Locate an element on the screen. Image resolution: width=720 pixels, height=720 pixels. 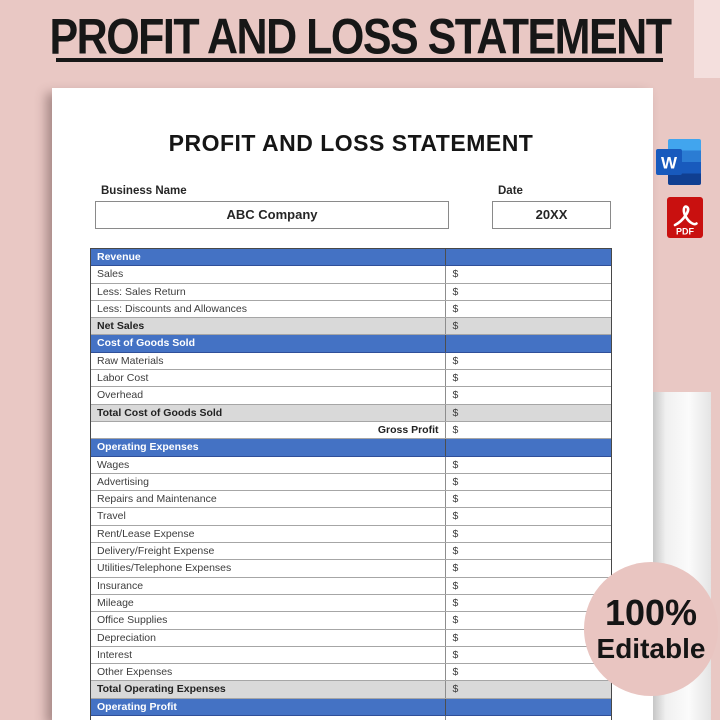
badge-word: Editable is located at coordinates (651, 648).